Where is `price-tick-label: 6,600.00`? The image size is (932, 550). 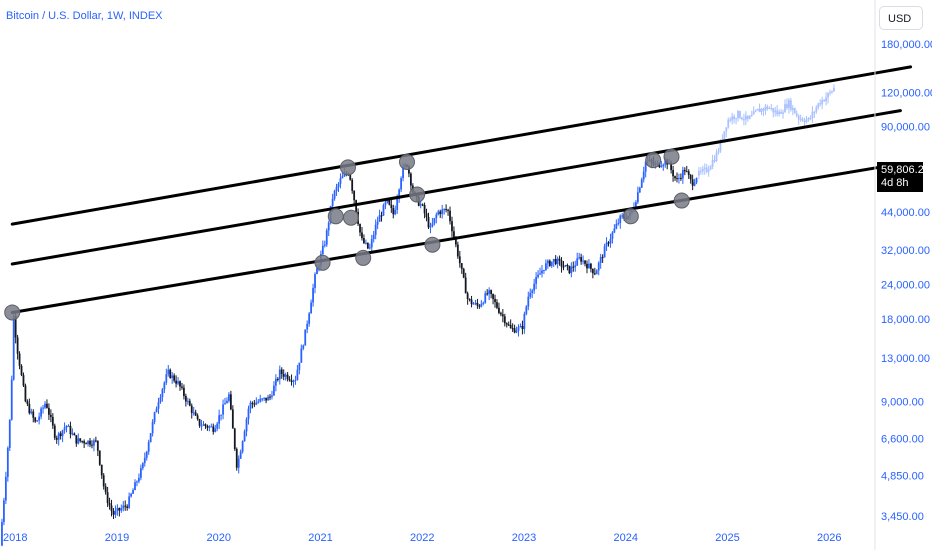
price-tick-label: 6,600.00 is located at coordinates (902, 440).